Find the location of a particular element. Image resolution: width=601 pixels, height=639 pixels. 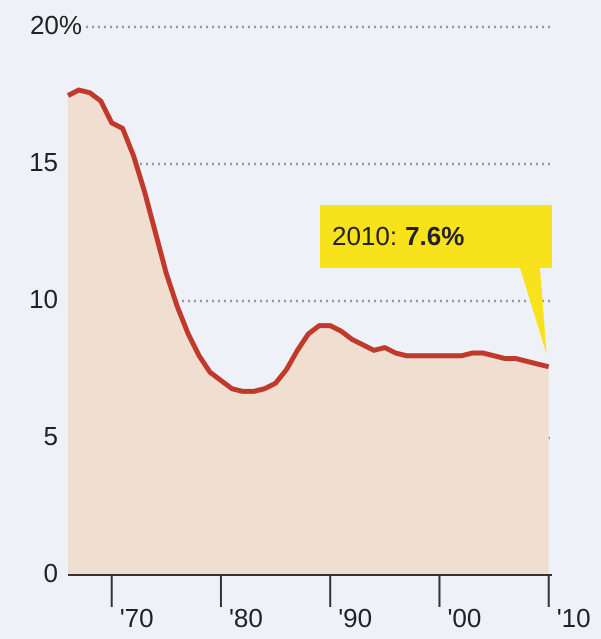

annotation: 2010: 7.6% is located at coordinates (398, 236).